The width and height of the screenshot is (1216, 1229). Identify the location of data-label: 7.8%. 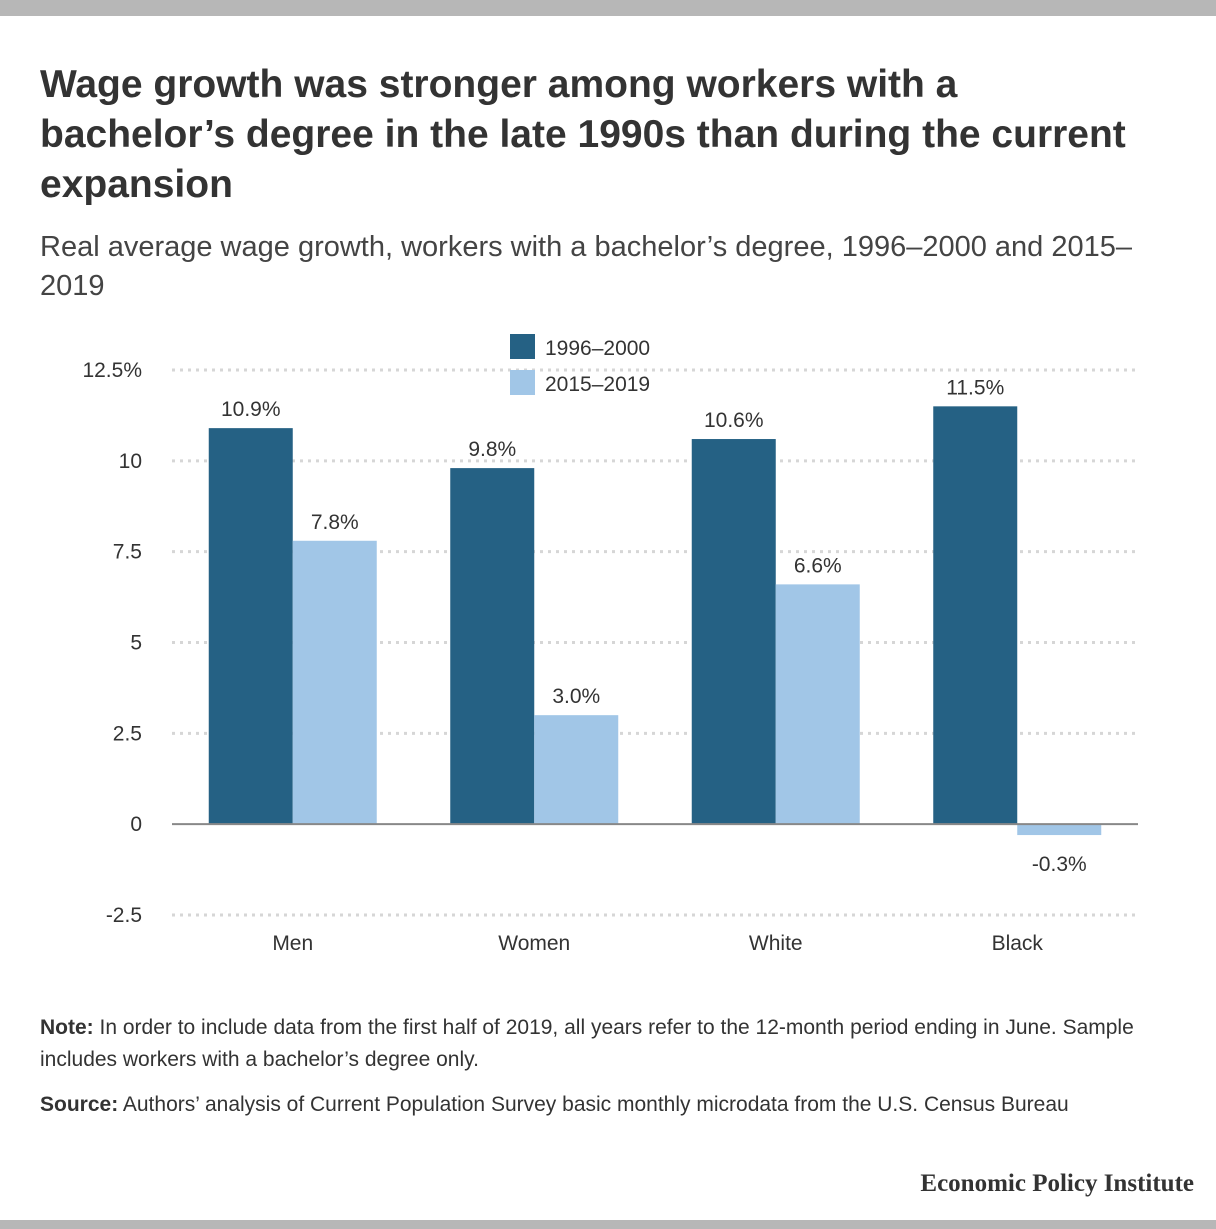
(335, 522).